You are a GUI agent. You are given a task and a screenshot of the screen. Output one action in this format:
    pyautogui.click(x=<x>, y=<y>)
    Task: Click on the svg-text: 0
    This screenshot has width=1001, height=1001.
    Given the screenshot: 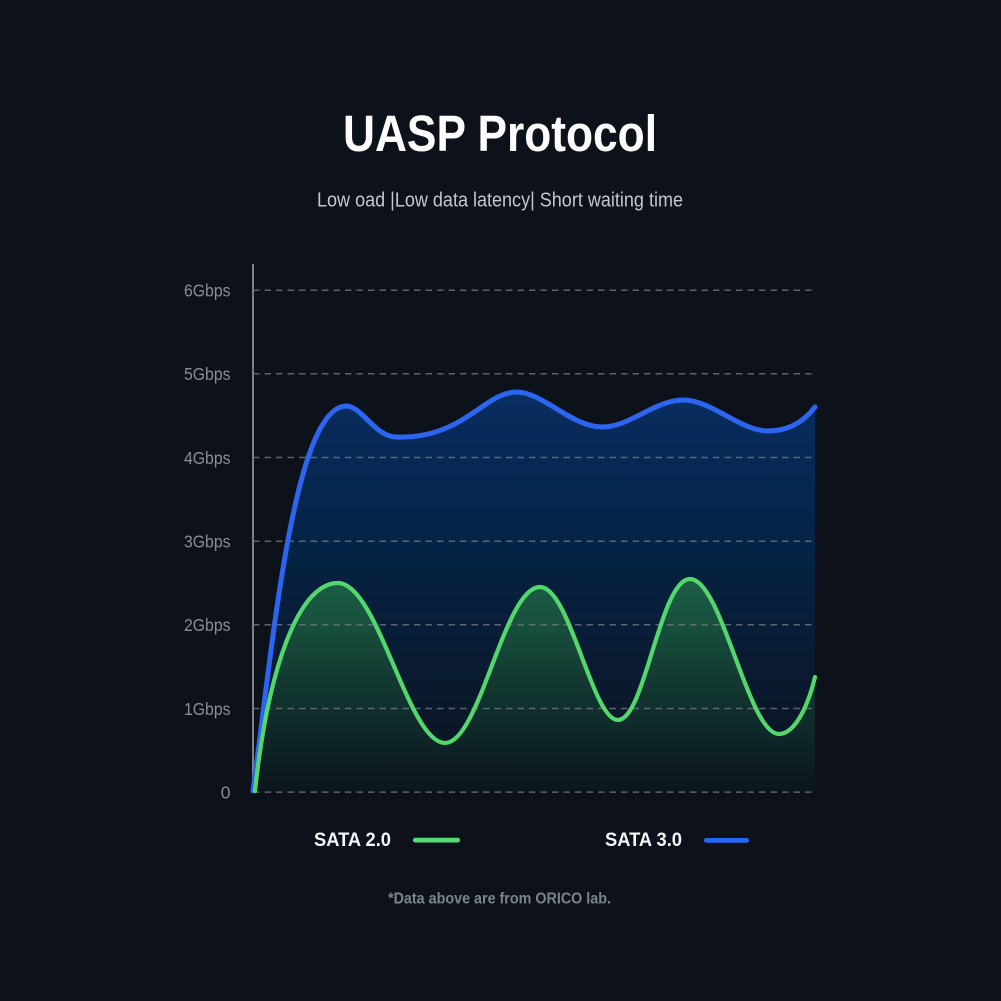 What is the action you would take?
    pyautogui.click(x=226, y=792)
    